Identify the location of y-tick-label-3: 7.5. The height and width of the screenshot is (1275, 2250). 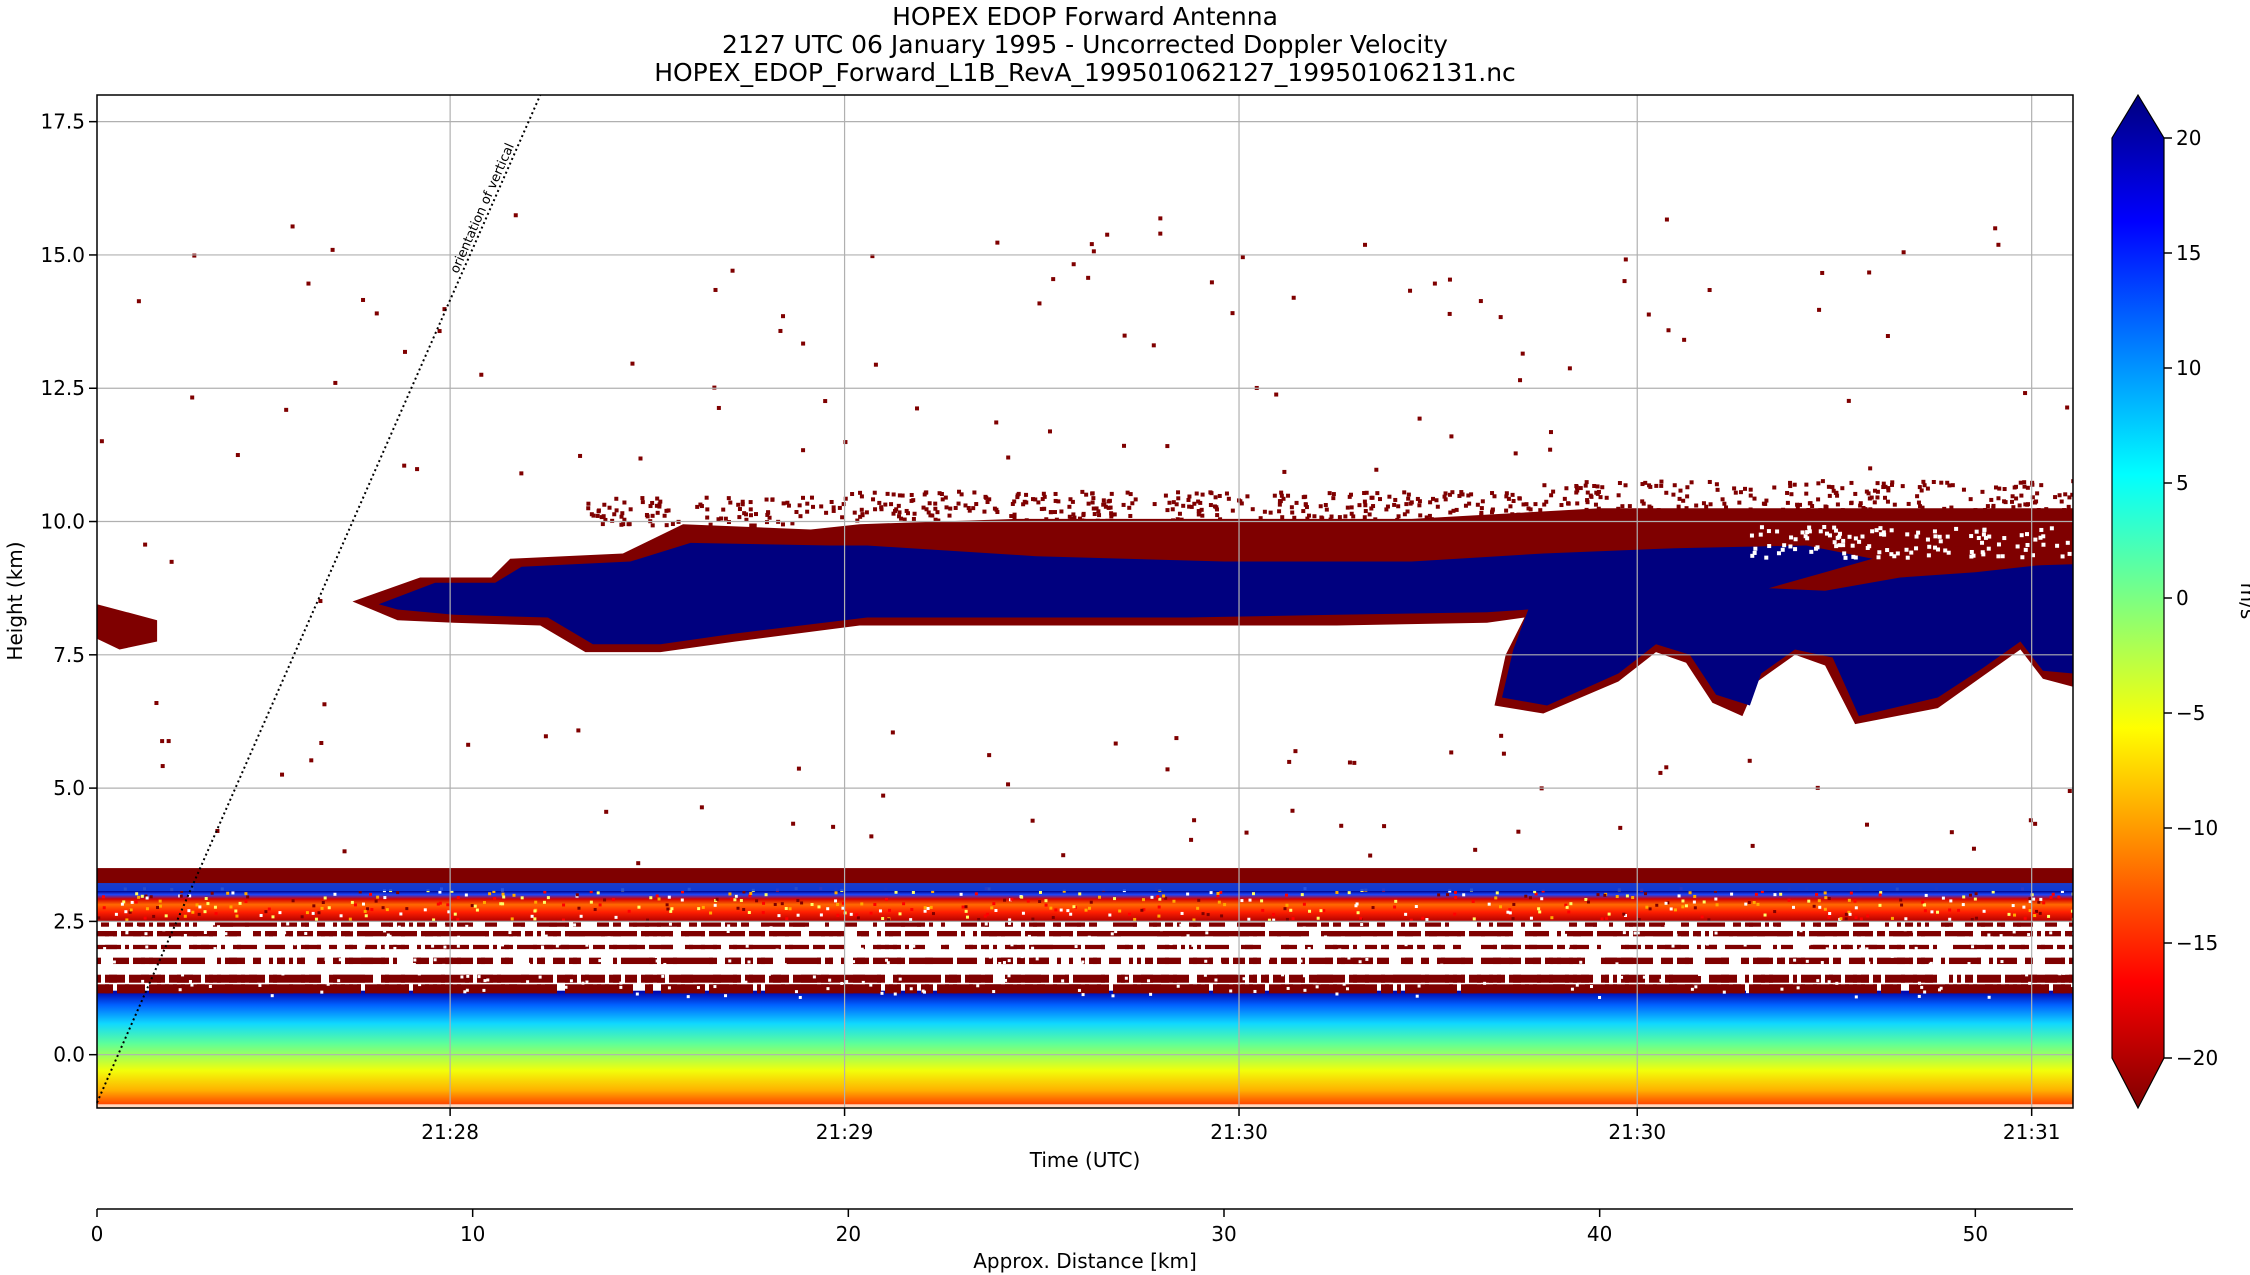
(69, 655).